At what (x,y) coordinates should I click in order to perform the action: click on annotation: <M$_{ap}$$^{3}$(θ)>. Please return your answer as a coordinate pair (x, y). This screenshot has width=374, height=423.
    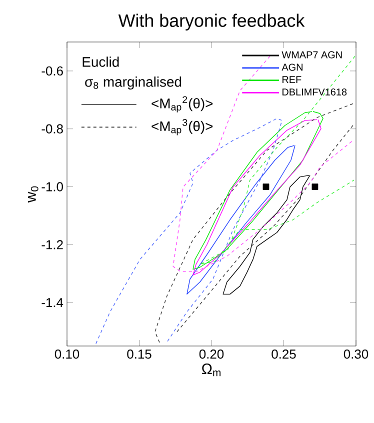
    Looking at the image, I should click on (182, 127).